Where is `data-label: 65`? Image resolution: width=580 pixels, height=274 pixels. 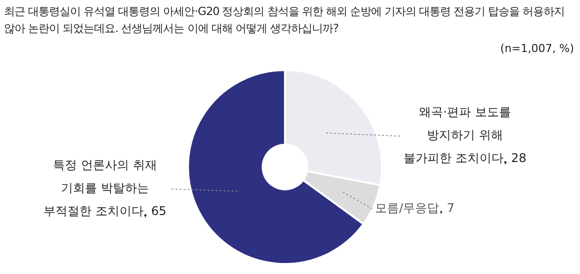 data-label: 65 is located at coordinates (158, 211).